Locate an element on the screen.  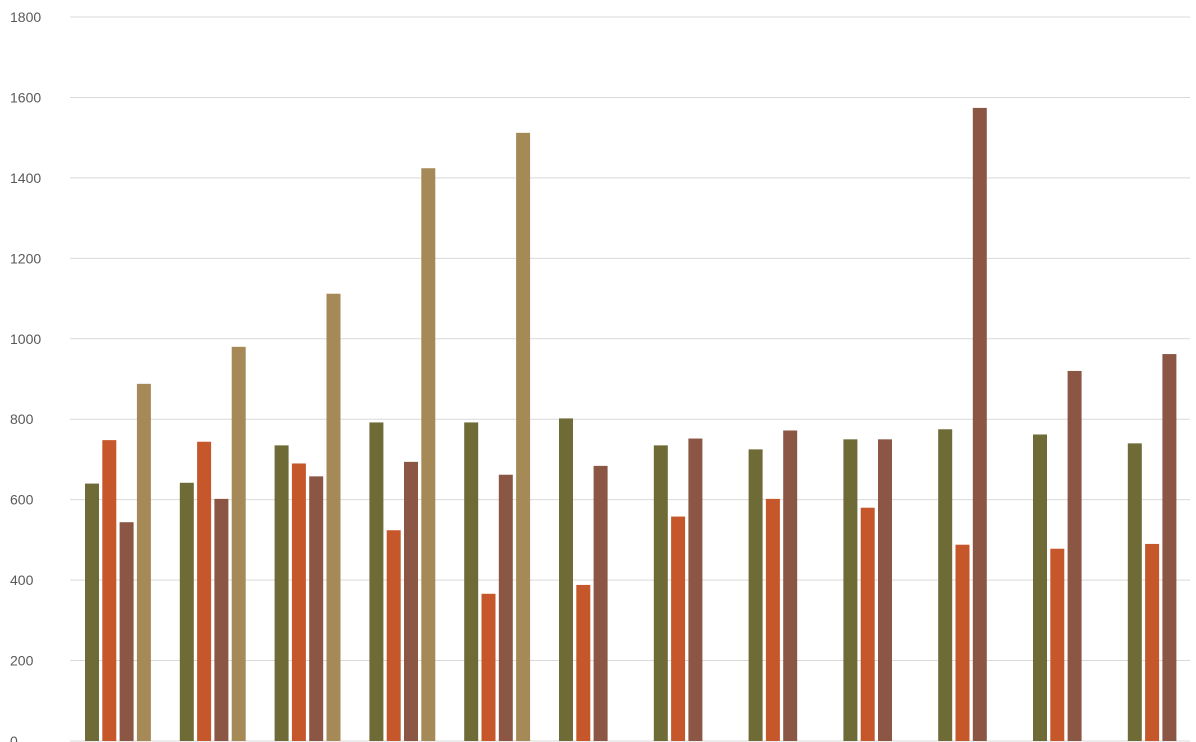
y-tick-label: 1800 is located at coordinates (25, 17).